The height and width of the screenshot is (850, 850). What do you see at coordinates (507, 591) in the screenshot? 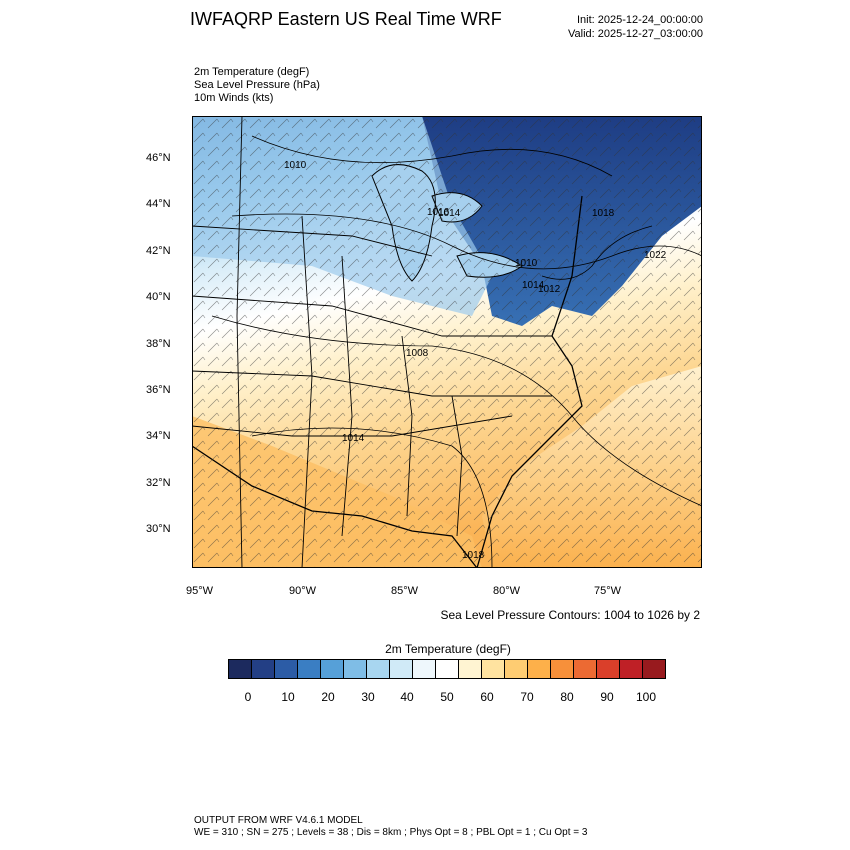
I see `longitude-label: 80°W` at bounding box center [507, 591].